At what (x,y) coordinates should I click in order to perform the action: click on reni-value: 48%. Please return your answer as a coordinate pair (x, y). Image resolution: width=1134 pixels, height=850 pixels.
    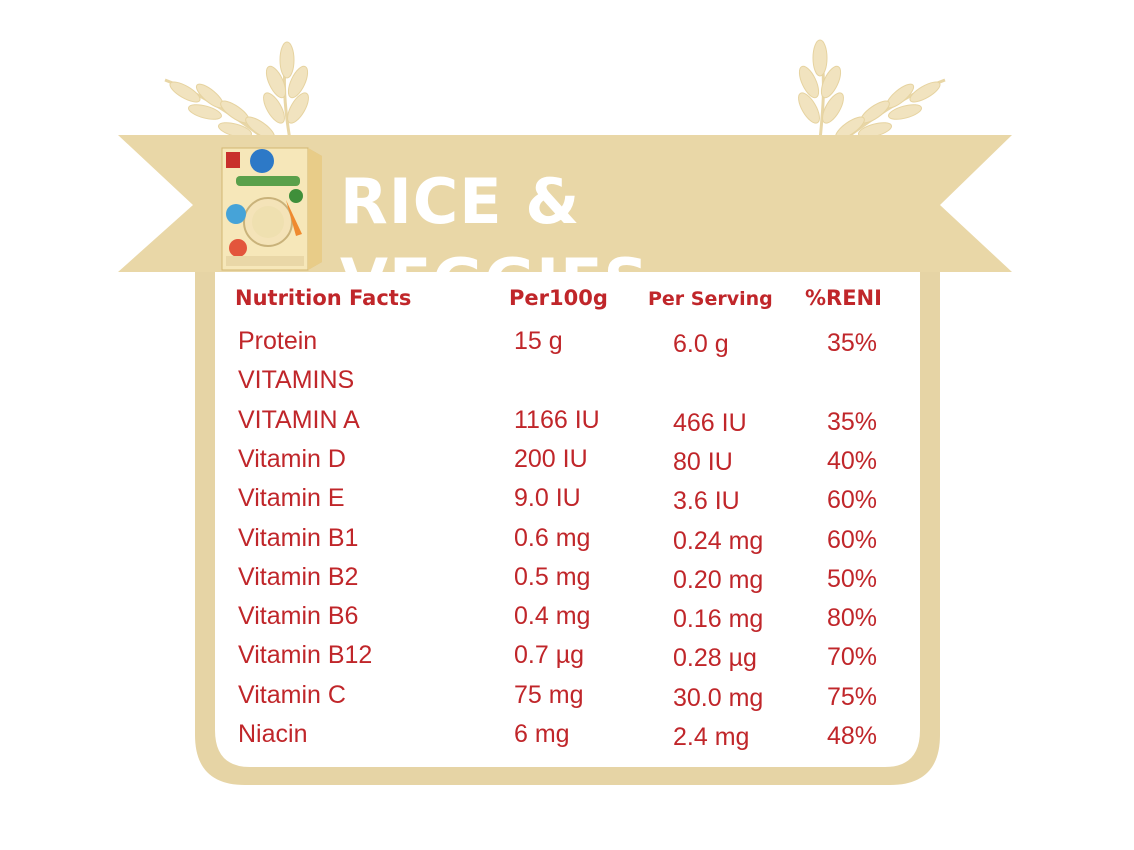
    Looking at the image, I should click on (852, 736).